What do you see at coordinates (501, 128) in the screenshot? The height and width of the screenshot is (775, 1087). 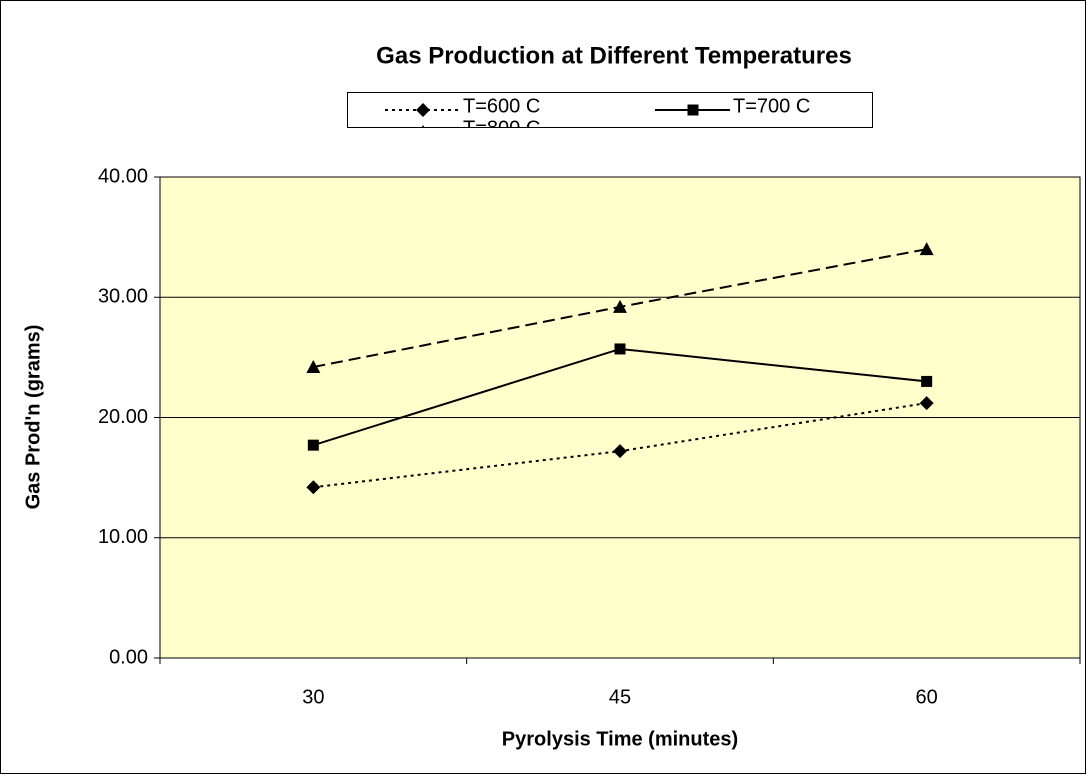 I see `legend-label: T=800 C` at bounding box center [501, 128].